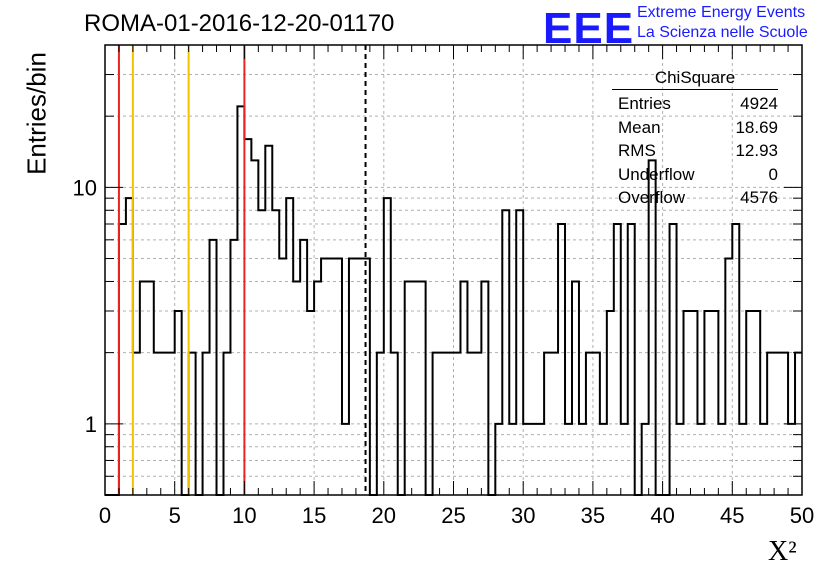  I want to click on stats-row-entries: Entries 4924, so click(695, 104).